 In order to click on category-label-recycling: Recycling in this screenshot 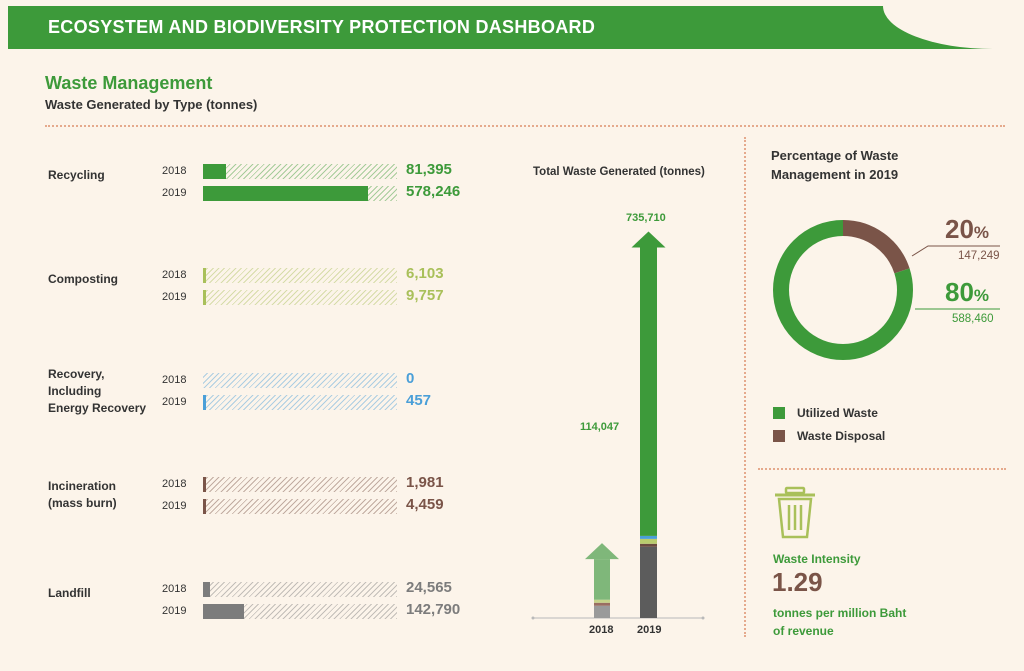, I will do `click(76, 175)`.